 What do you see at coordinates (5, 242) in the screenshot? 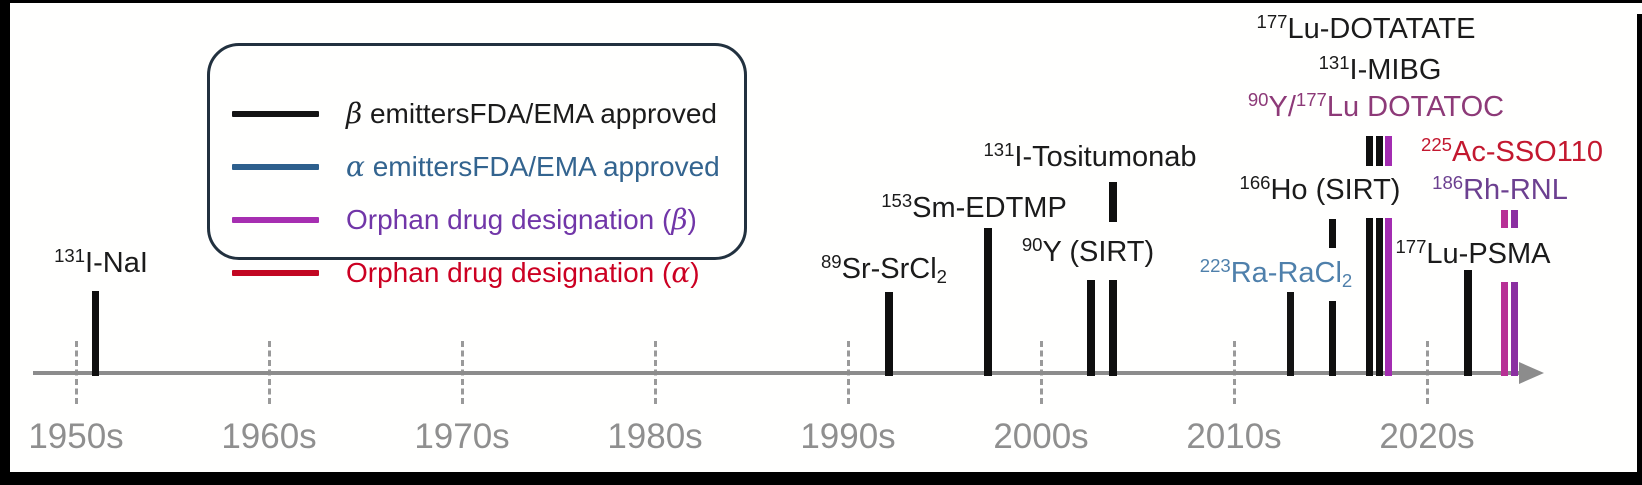
I see `frame-left` at bounding box center [5, 242].